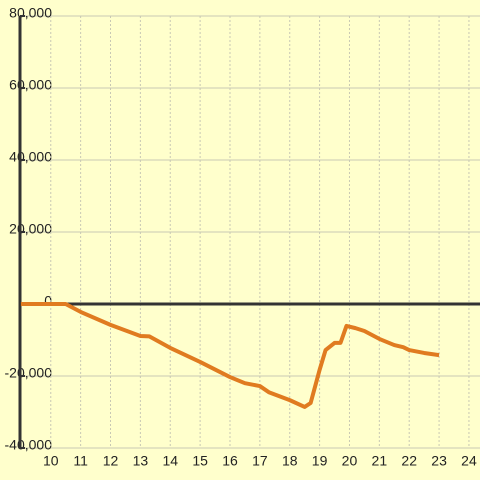  What do you see at coordinates (29, 373) in the screenshot?
I see `y-tick-label: -20,000` at bounding box center [29, 373].